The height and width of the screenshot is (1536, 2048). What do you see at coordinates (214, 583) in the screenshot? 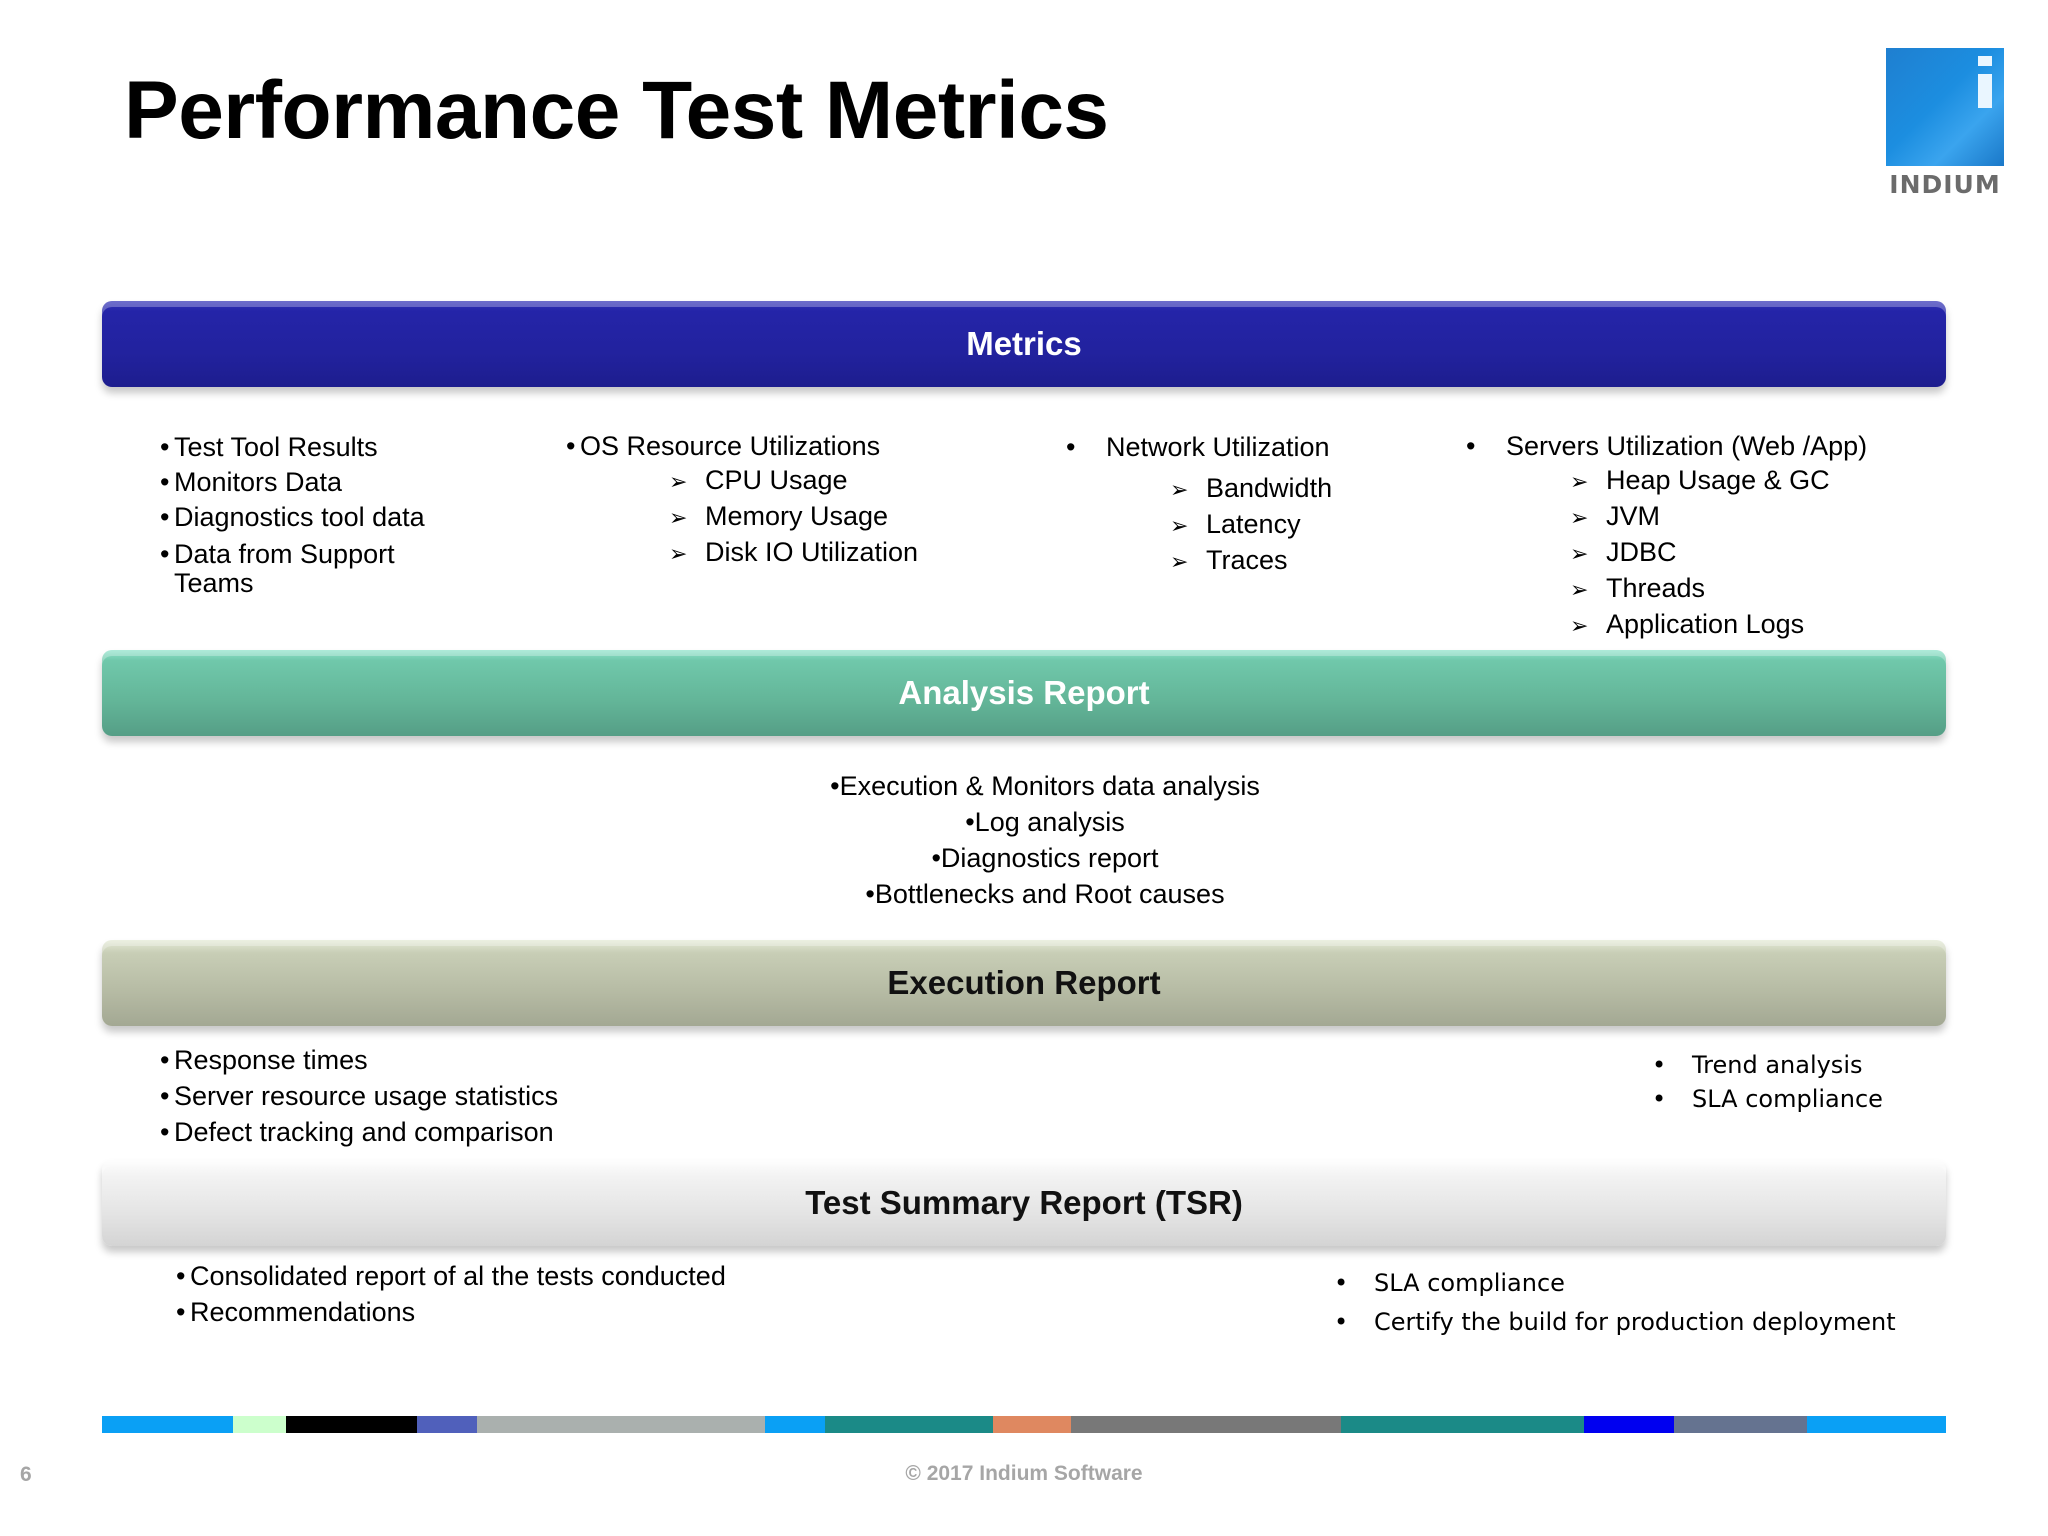
I see `list-item-continuation: Teams` at bounding box center [214, 583].